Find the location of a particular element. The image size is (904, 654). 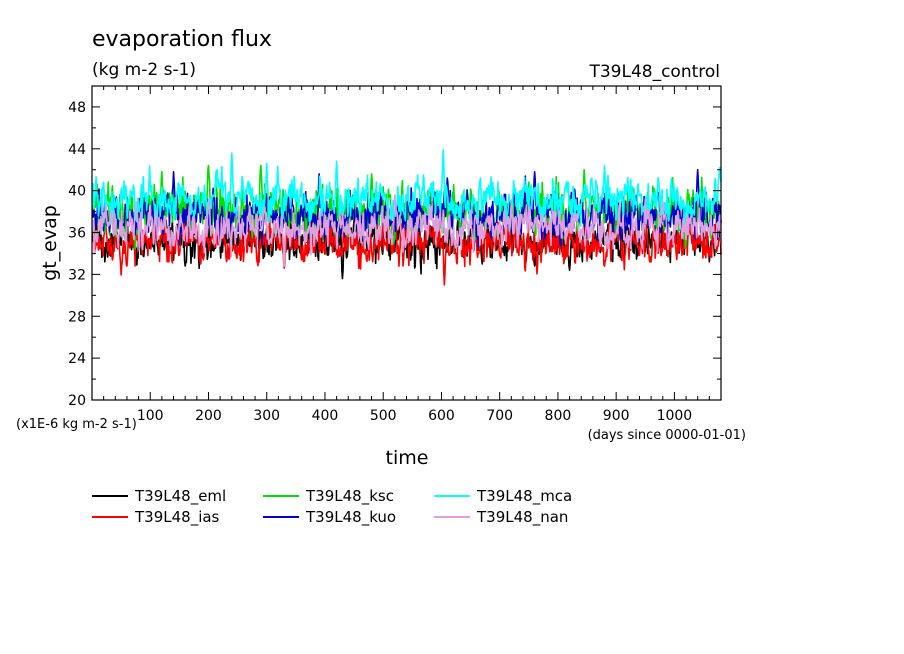

x-tick-label: 100 is located at coordinates (150, 416).